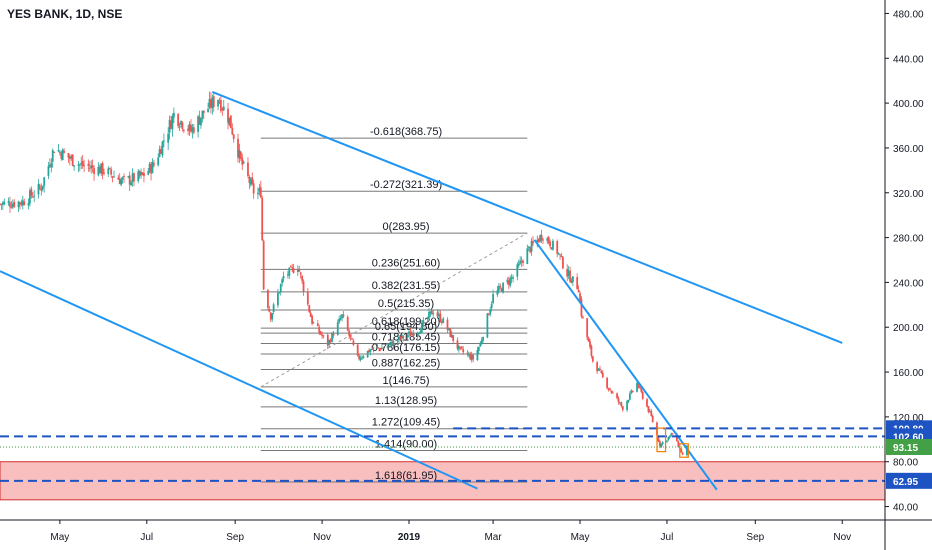 This screenshot has width=932, height=550. What do you see at coordinates (908, 104) in the screenshot?
I see `y-tick-label: 400.00` at bounding box center [908, 104].